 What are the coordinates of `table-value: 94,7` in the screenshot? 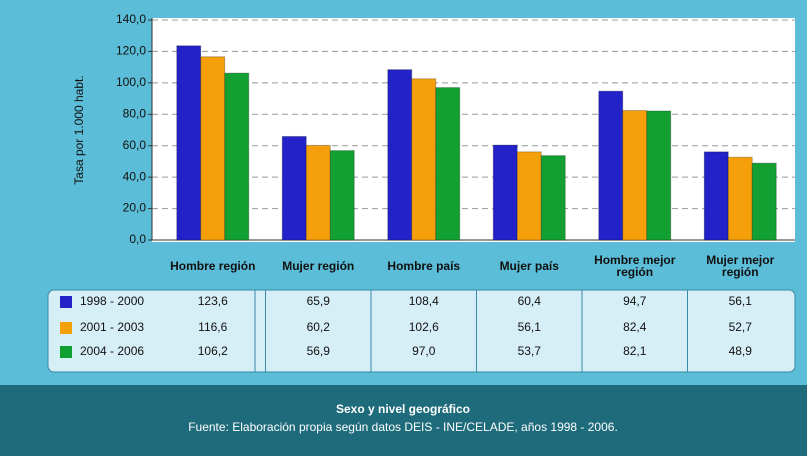 It's located at (635, 301).